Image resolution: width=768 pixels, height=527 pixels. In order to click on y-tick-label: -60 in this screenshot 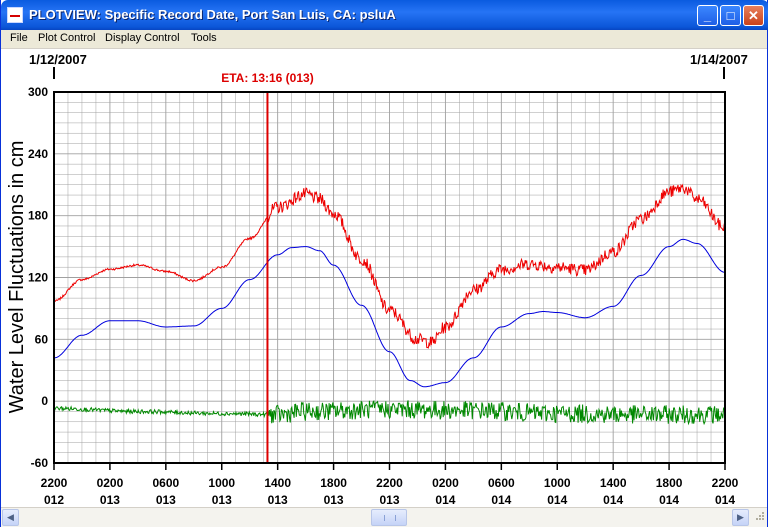, I will do `click(40, 463)`.